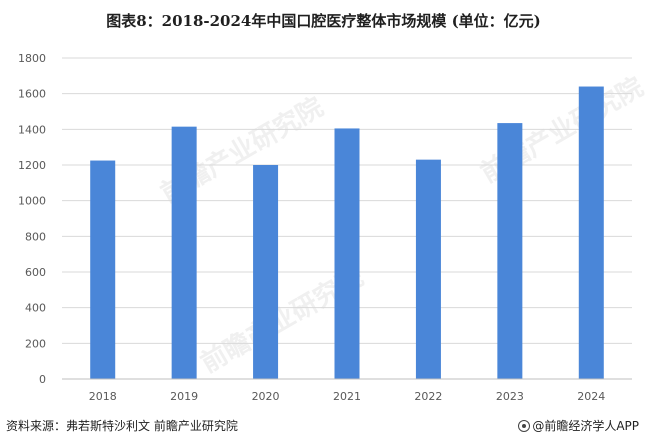  Describe the element at coordinates (32, 219) in the screenshot. I see `y-axis-tick-labels: 0 200 400 600 800 1000 1200 1400 1600 1800` at that location.